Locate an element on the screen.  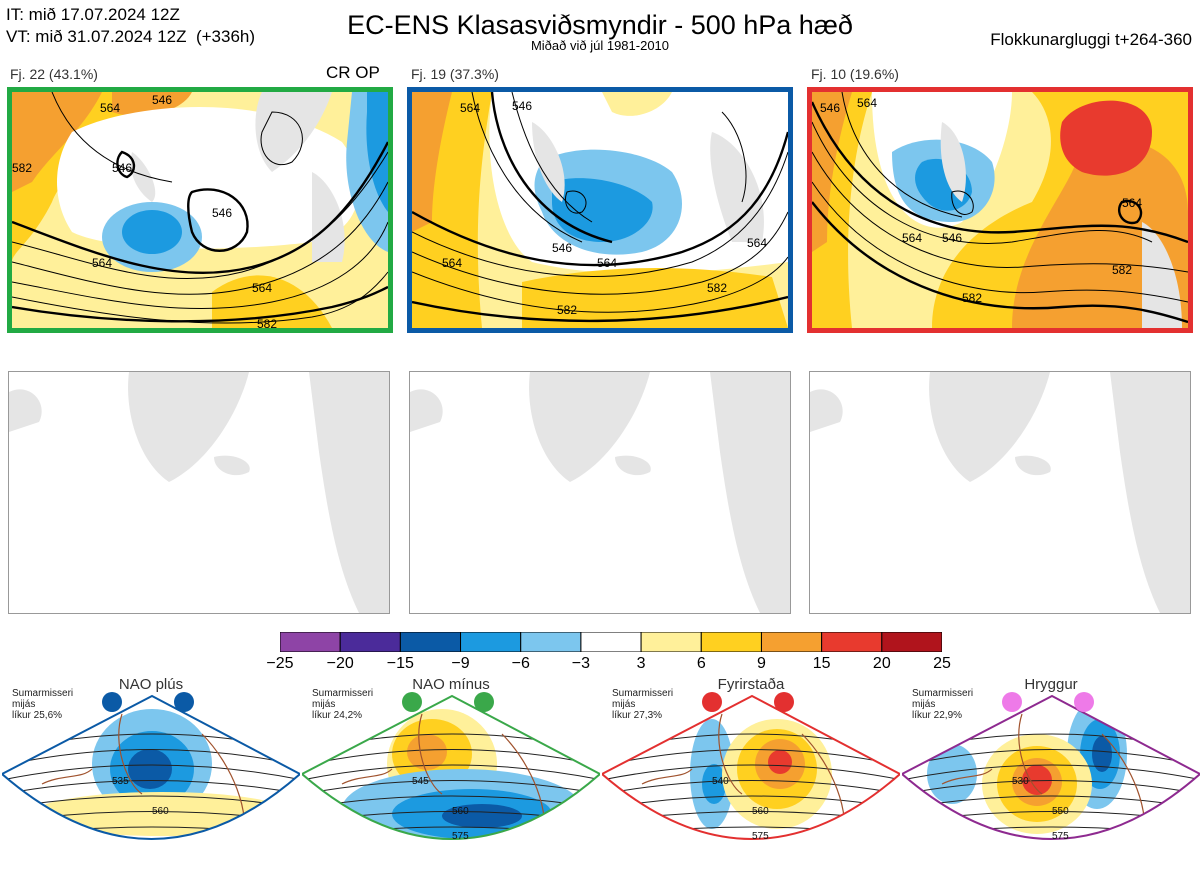
cluster-1-extra-label: CR OP is located at coordinates (353, 72).